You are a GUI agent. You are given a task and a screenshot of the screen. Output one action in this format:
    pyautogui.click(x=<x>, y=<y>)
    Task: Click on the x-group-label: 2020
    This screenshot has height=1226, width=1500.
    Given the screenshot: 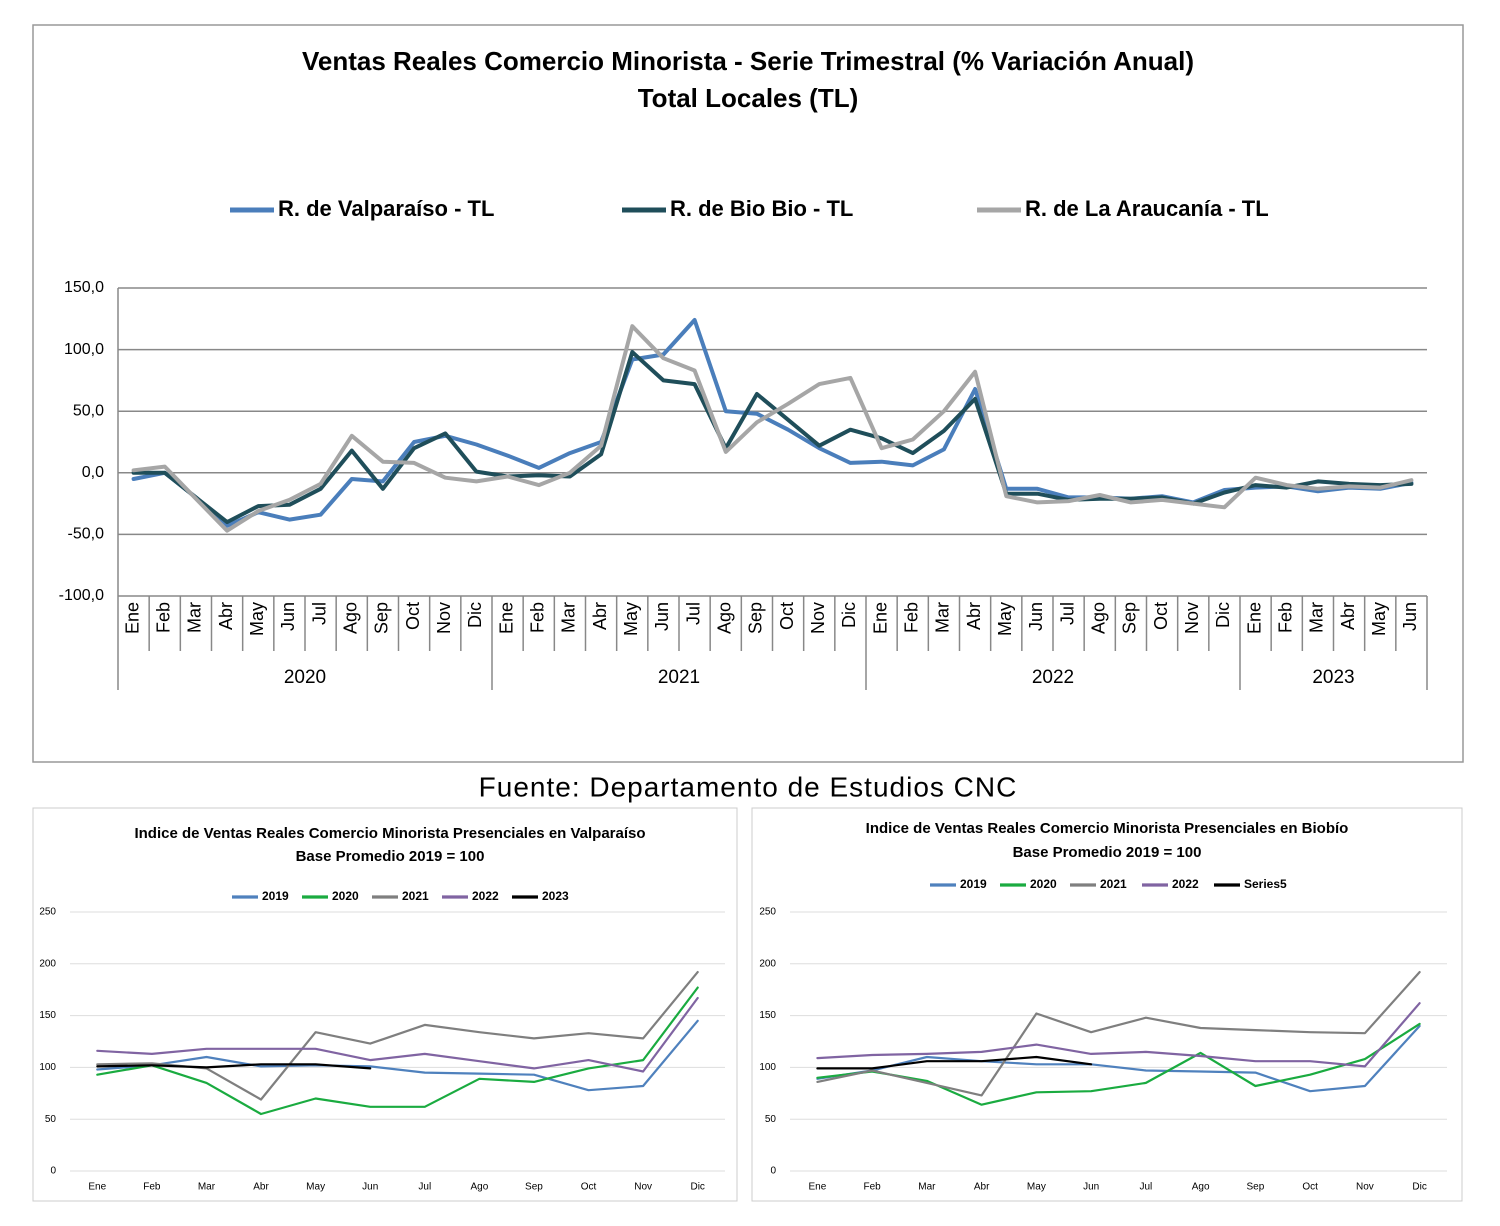 What is the action you would take?
    pyautogui.click(x=305, y=677)
    